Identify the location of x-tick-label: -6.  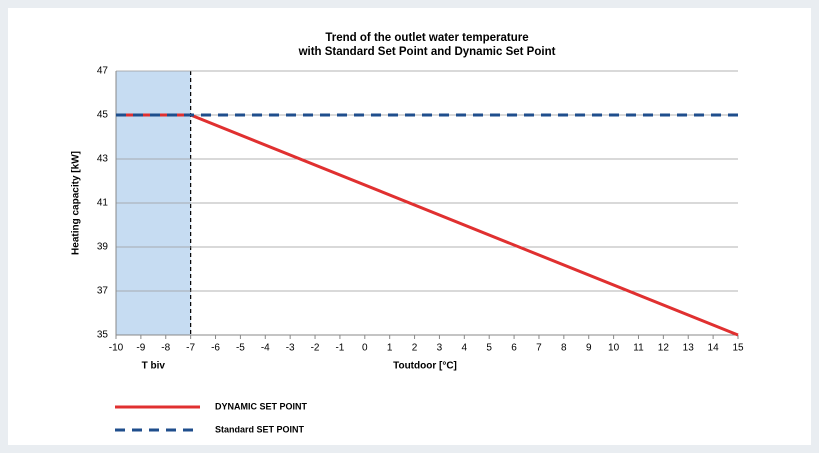
(215, 348).